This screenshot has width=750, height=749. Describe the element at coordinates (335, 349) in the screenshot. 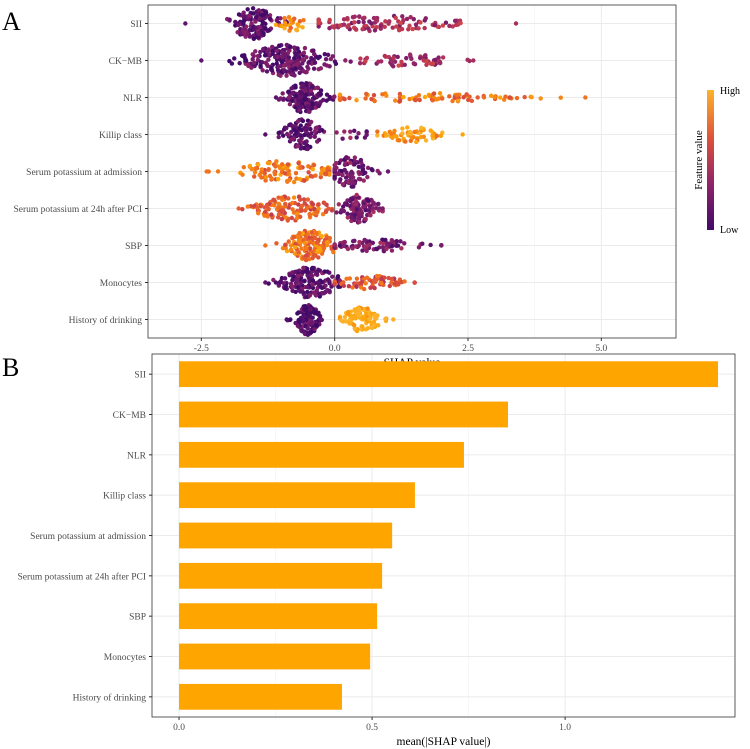

I see `x-tick-label: 0.0` at that location.